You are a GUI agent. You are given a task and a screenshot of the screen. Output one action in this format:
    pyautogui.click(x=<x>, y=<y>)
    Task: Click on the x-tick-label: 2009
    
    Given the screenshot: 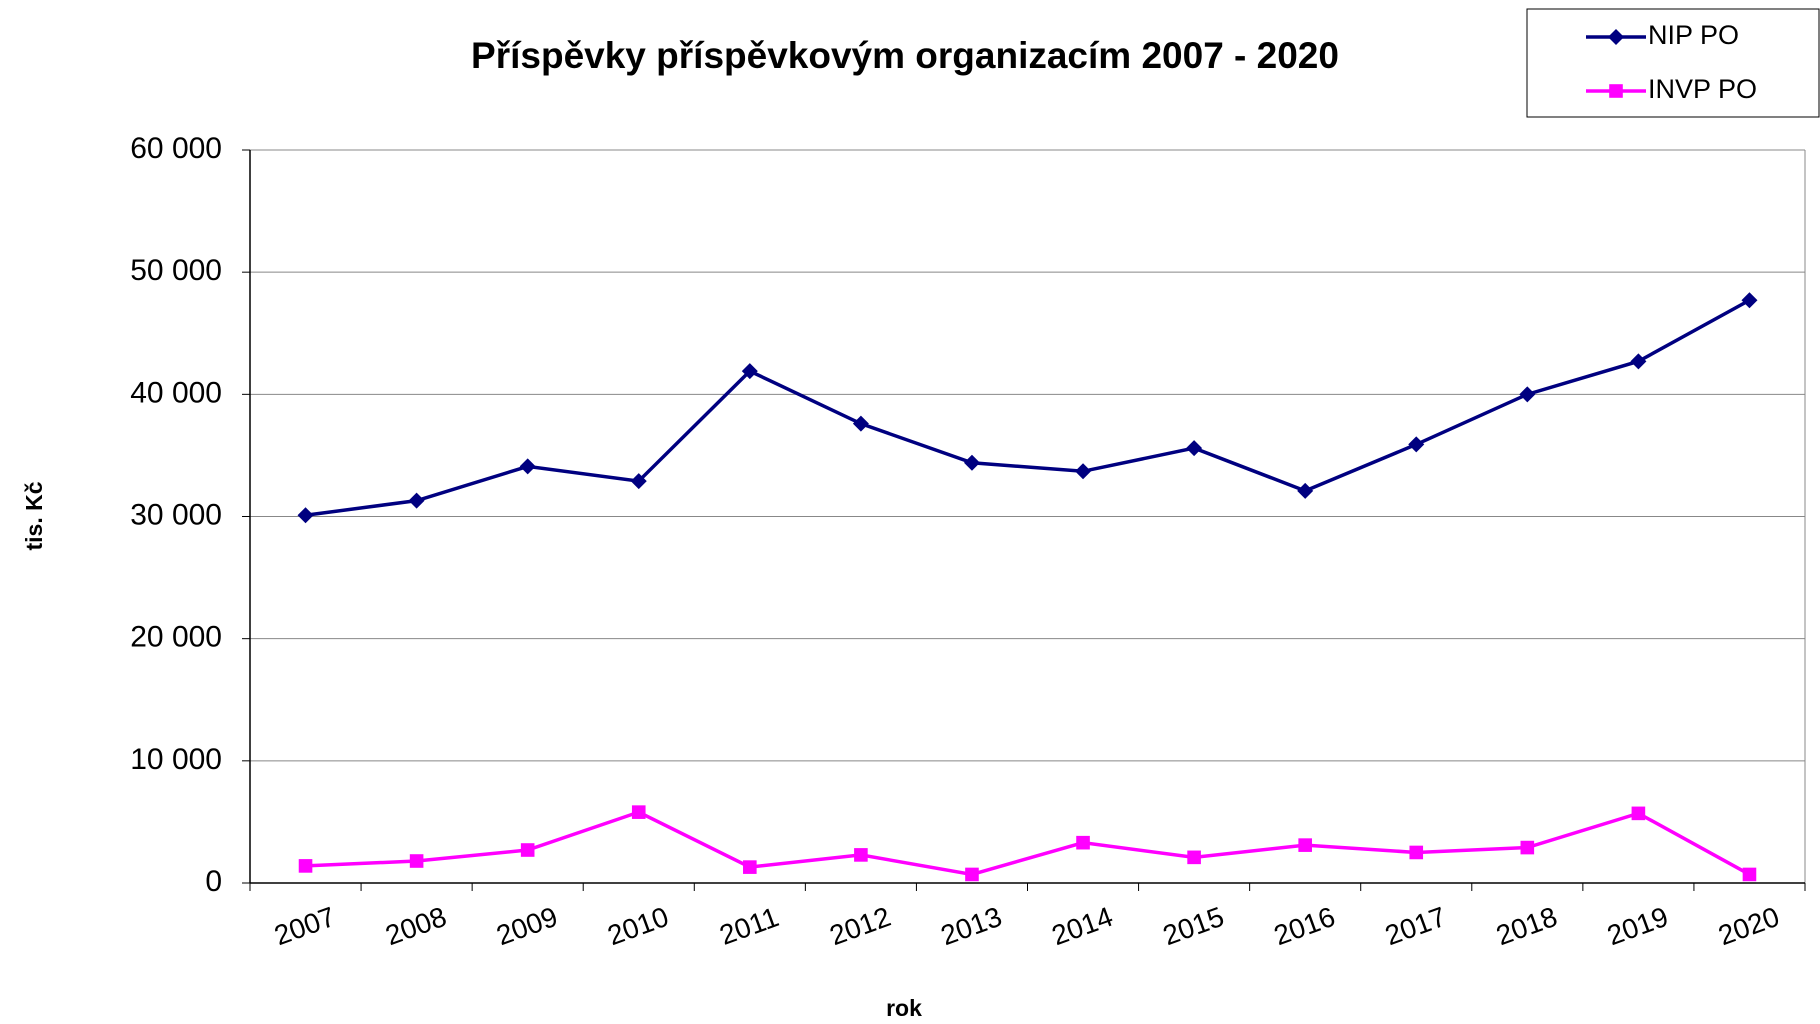 What is the action you would take?
    pyautogui.click(x=526, y=926)
    